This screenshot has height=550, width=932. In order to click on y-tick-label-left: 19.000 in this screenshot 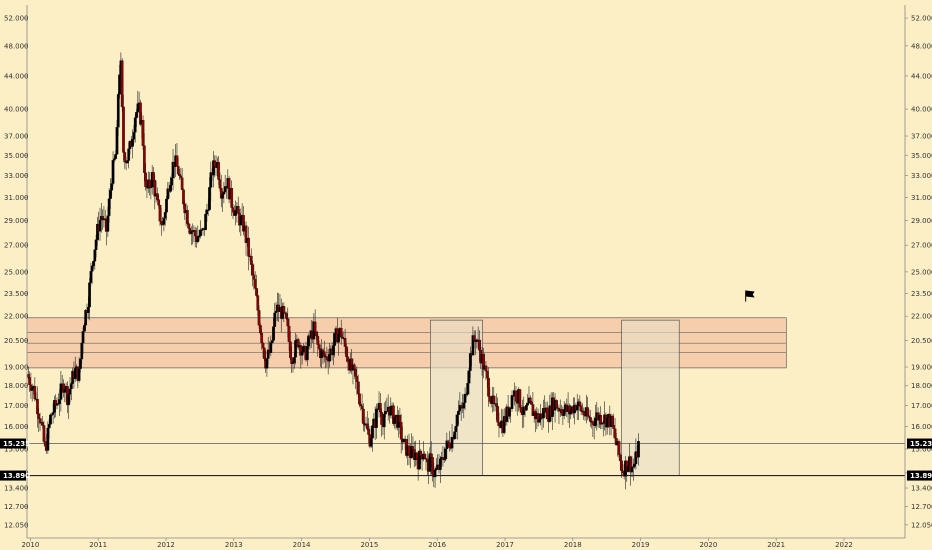, I will do `click(16, 367)`.